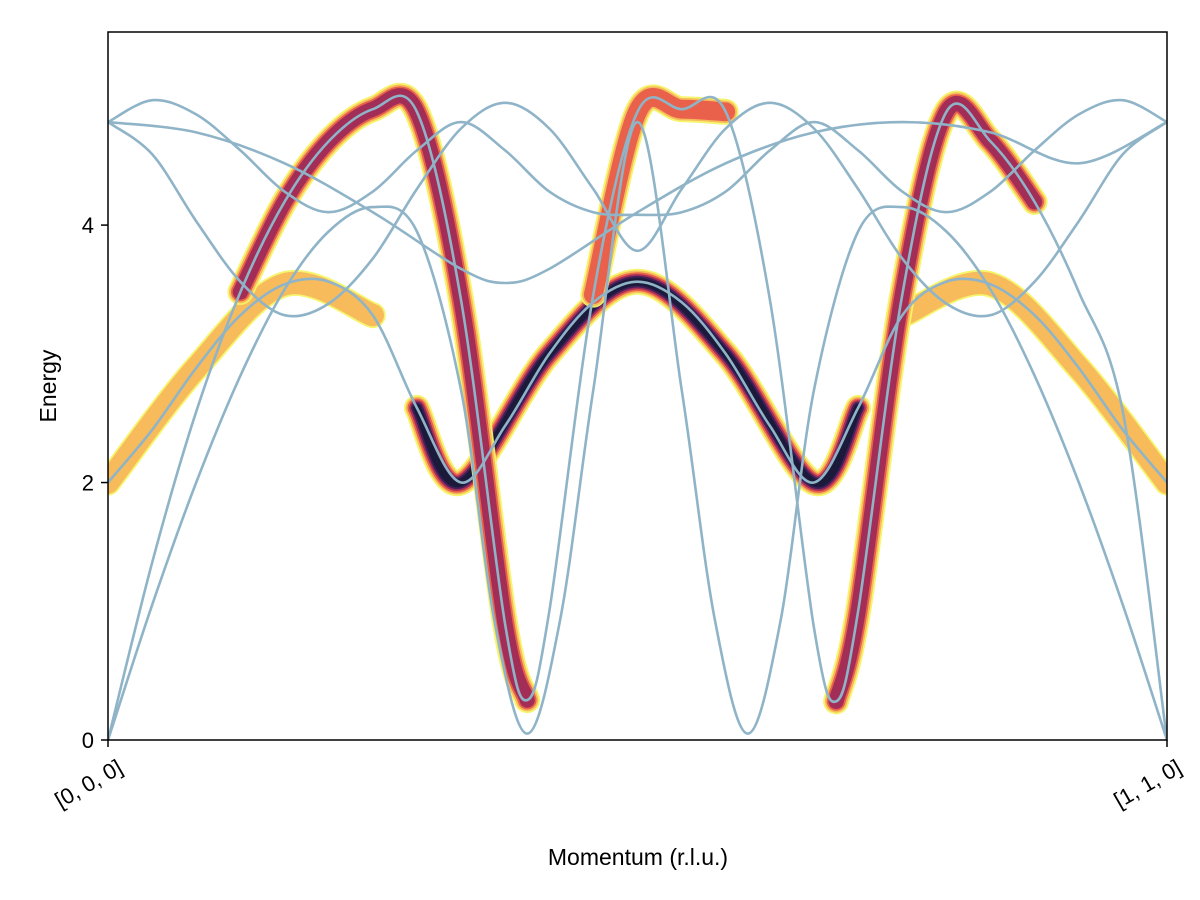  I want to click on x-axis-label: Momentum (r.l.u.), so click(638, 857).